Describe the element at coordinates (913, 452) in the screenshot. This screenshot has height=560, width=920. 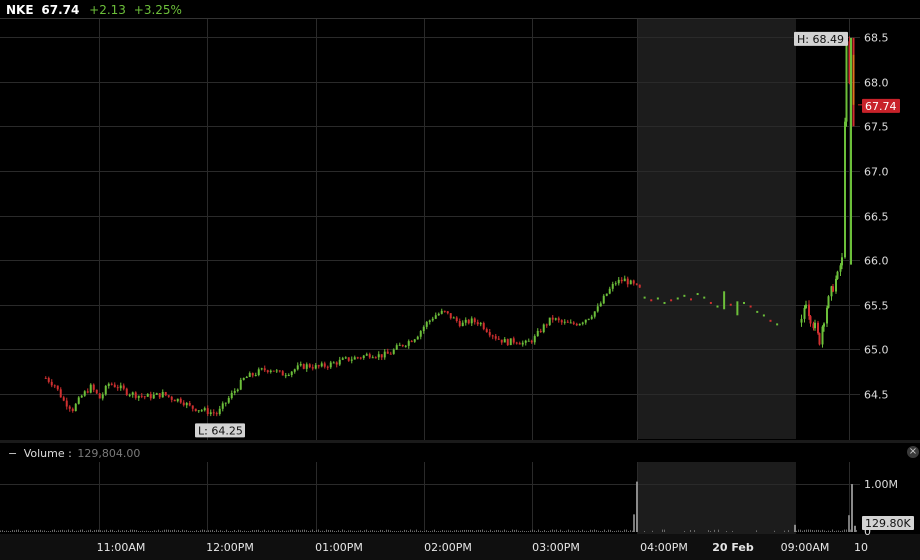
I see `close-volume-button: ×` at that location.